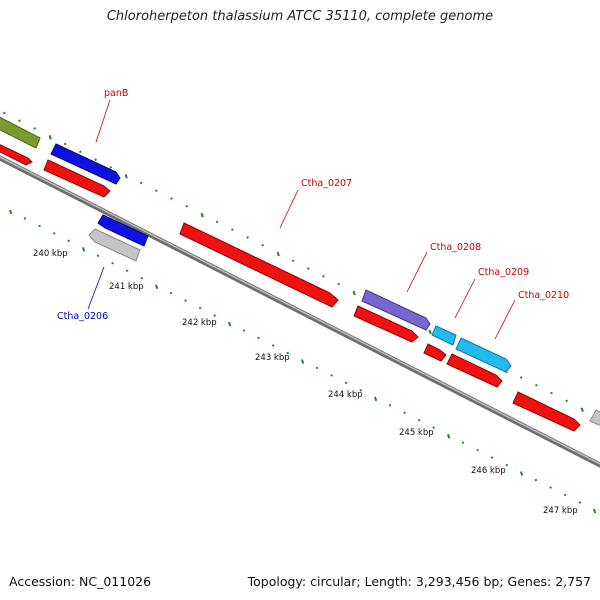 The image size is (600, 600). What do you see at coordinates (455, 247) in the screenshot?
I see `gene-label-Ctha_0208: Ctha_0208` at bounding box center [455, 247].